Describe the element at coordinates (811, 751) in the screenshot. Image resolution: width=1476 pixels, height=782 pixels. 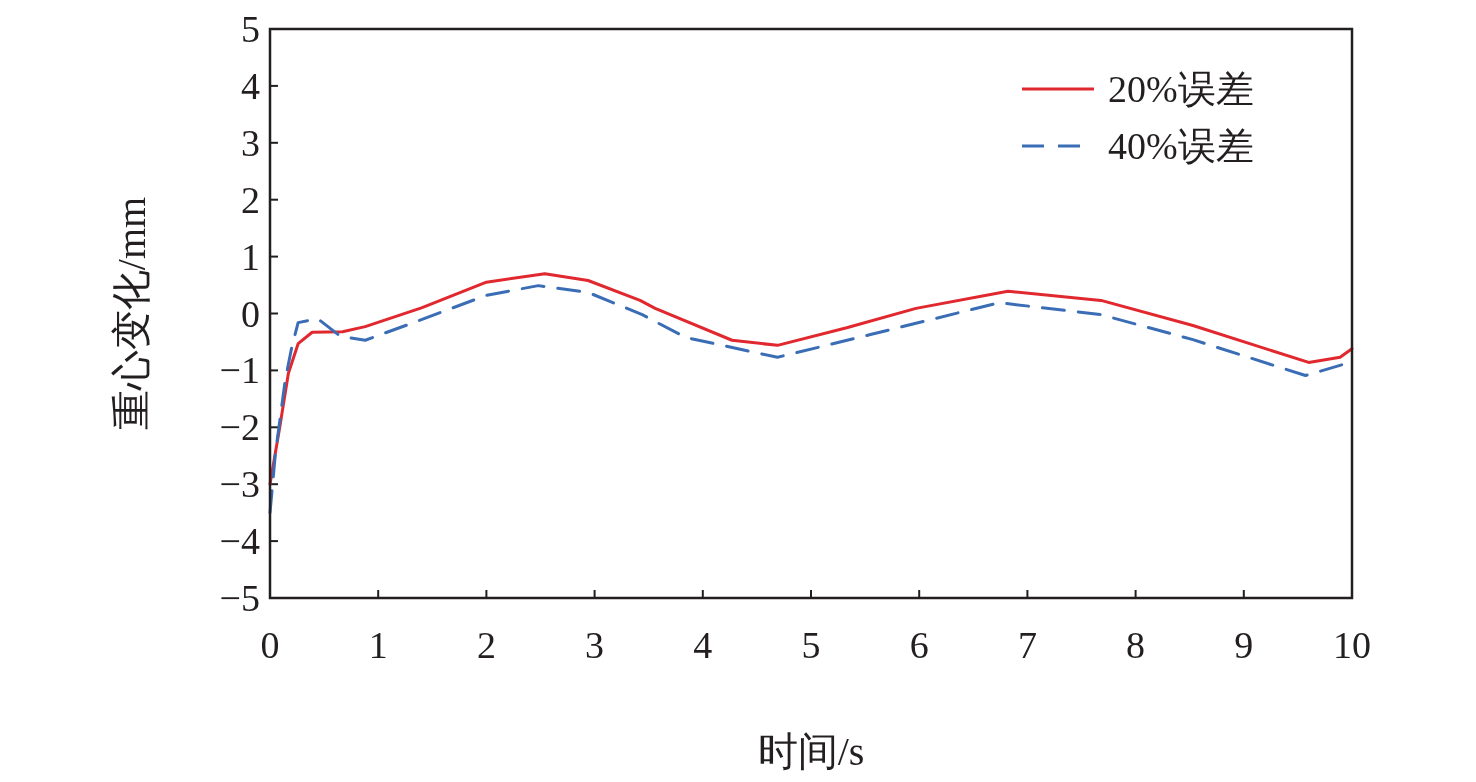
I see `x-axis-title: 时间/s` at that location.